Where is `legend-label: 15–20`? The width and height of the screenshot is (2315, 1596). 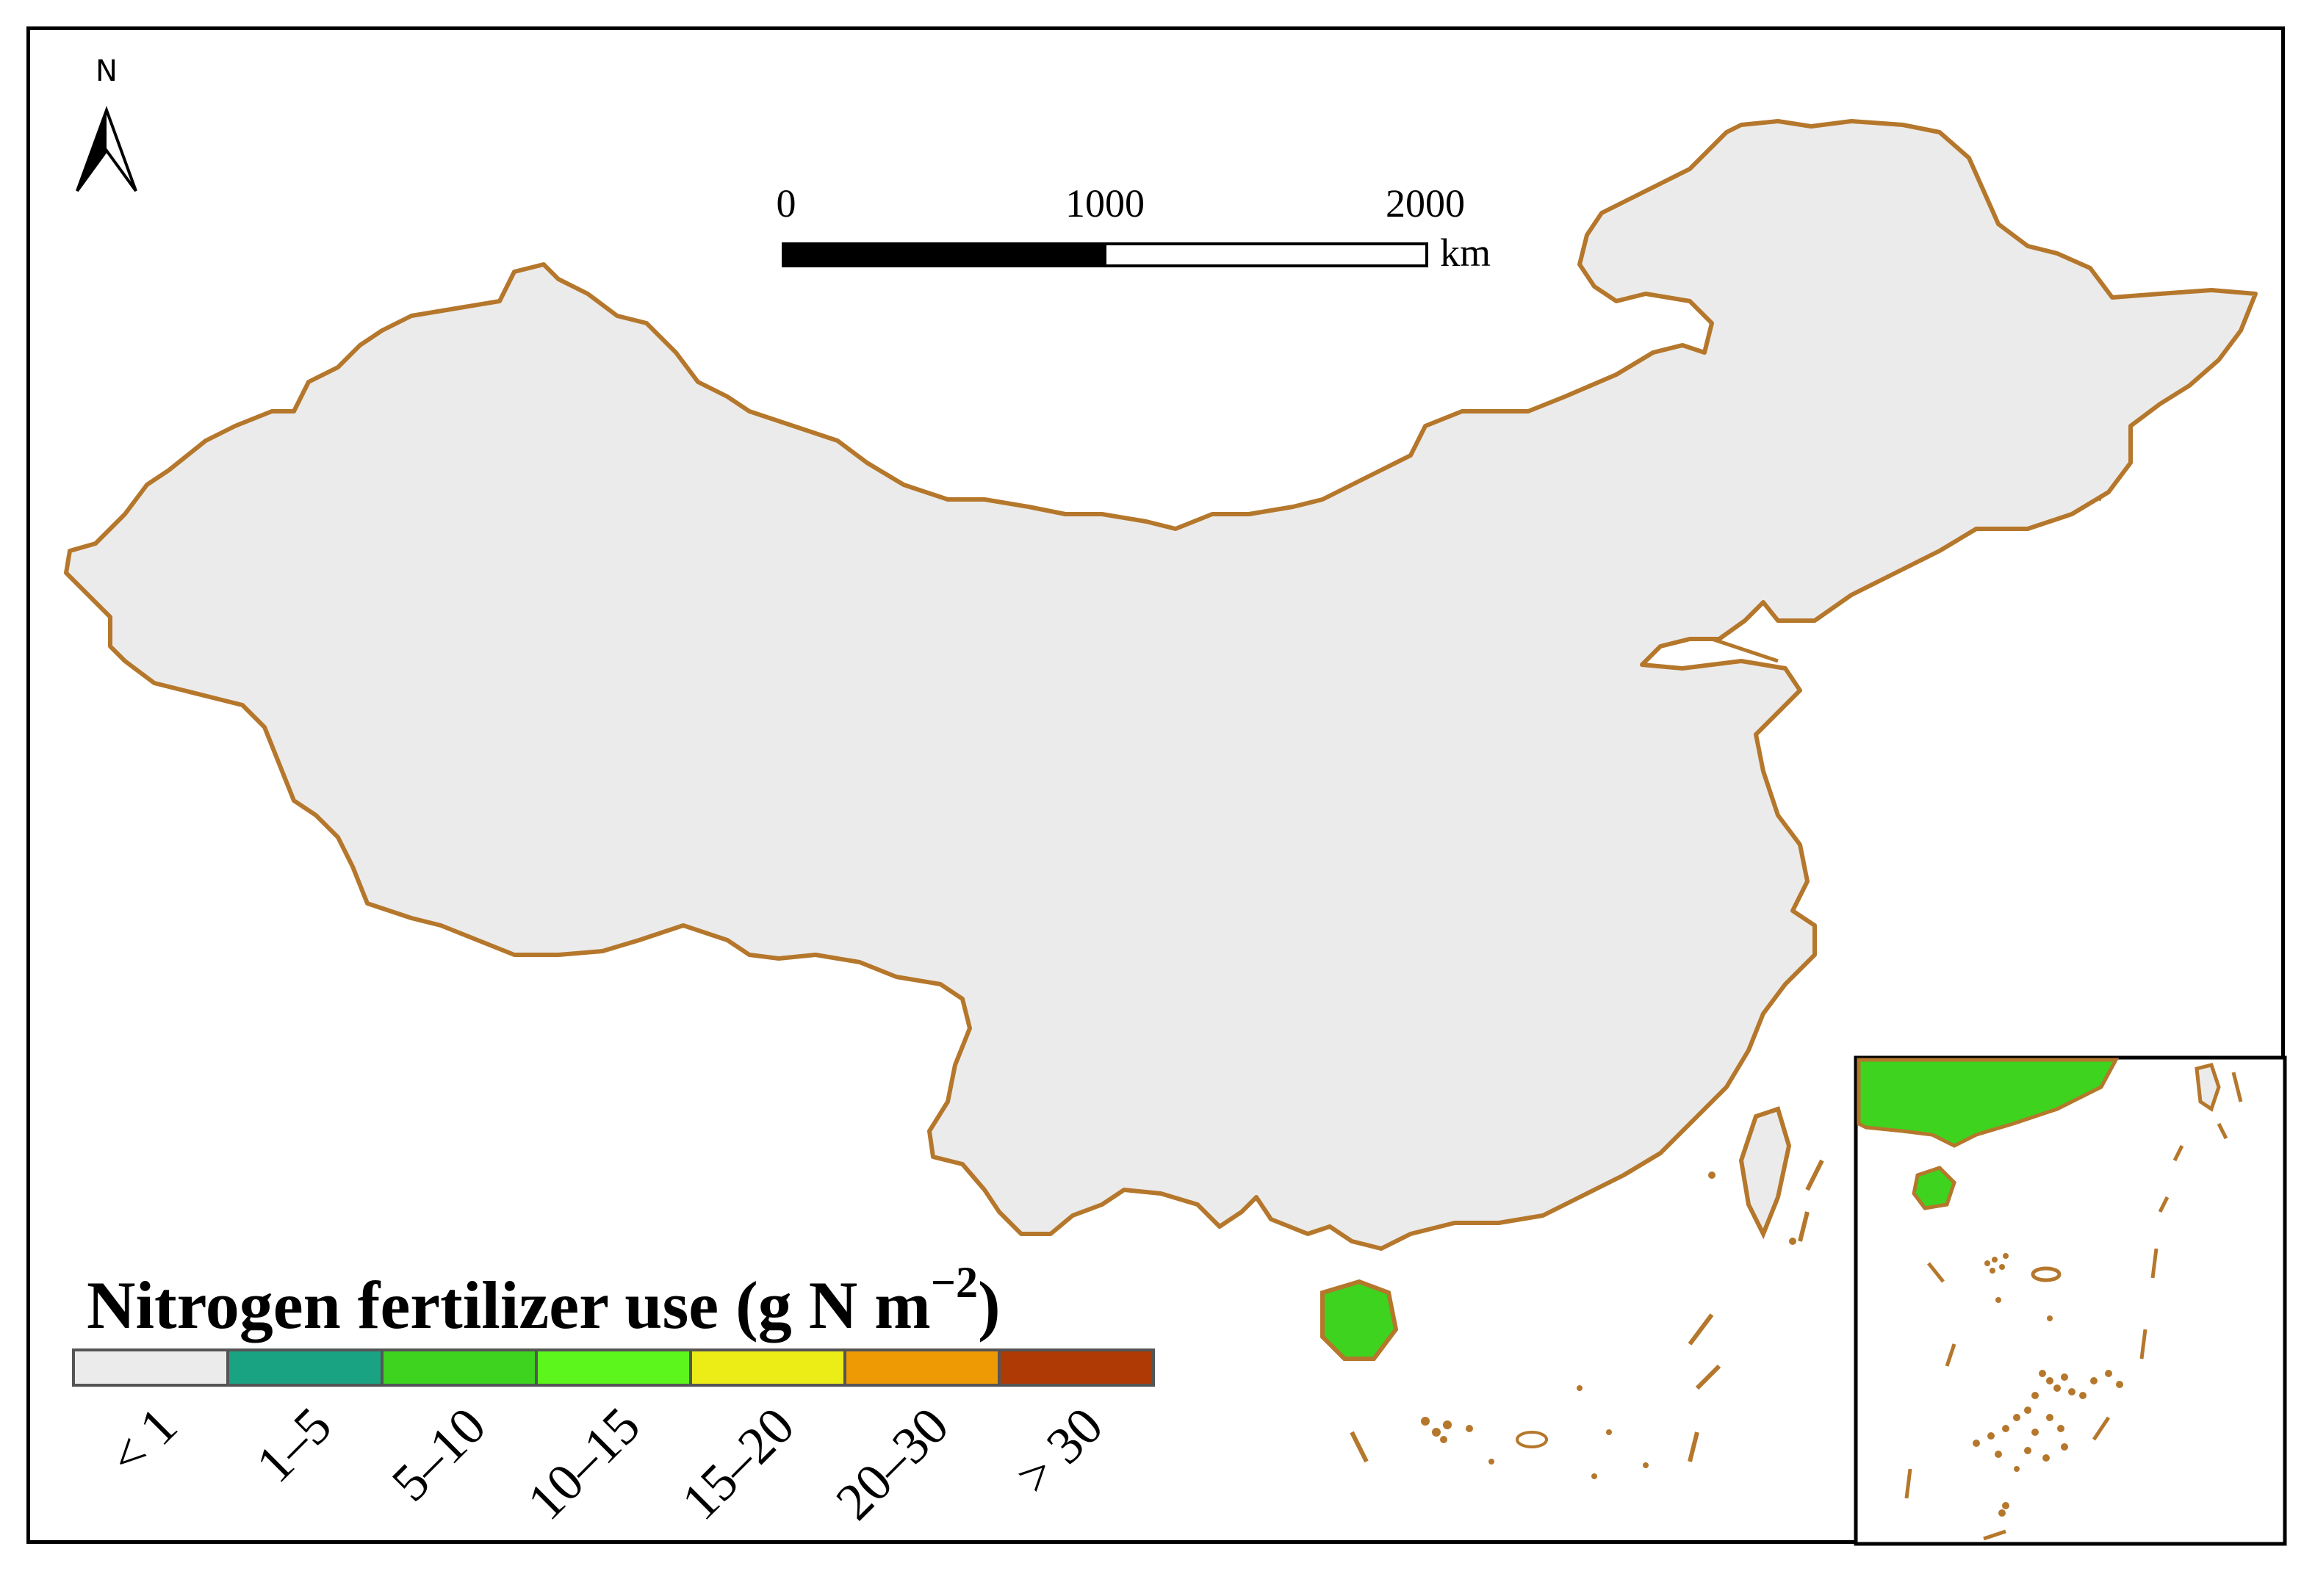
legend-label: 15–20 is located at coordinates (737, 1463).